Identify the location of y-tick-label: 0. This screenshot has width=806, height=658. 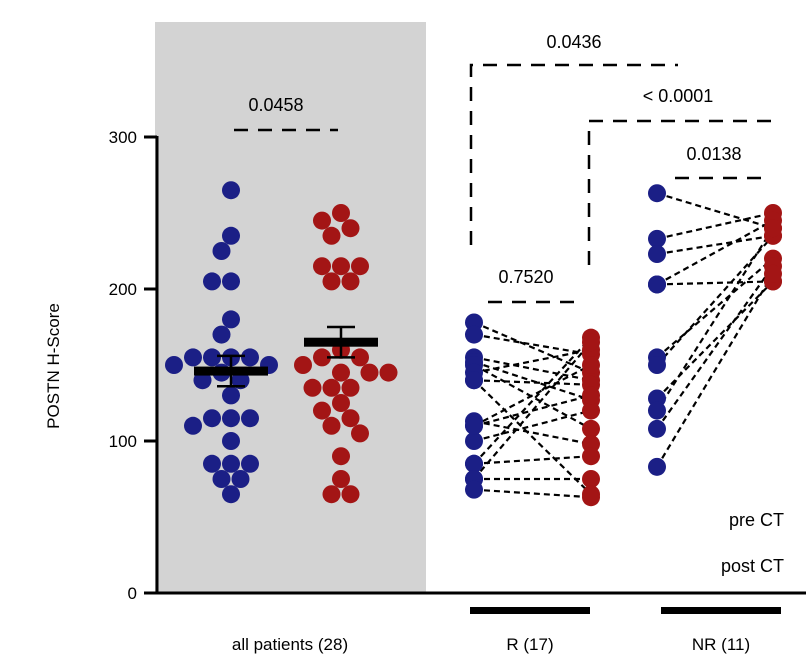
(132, 593).